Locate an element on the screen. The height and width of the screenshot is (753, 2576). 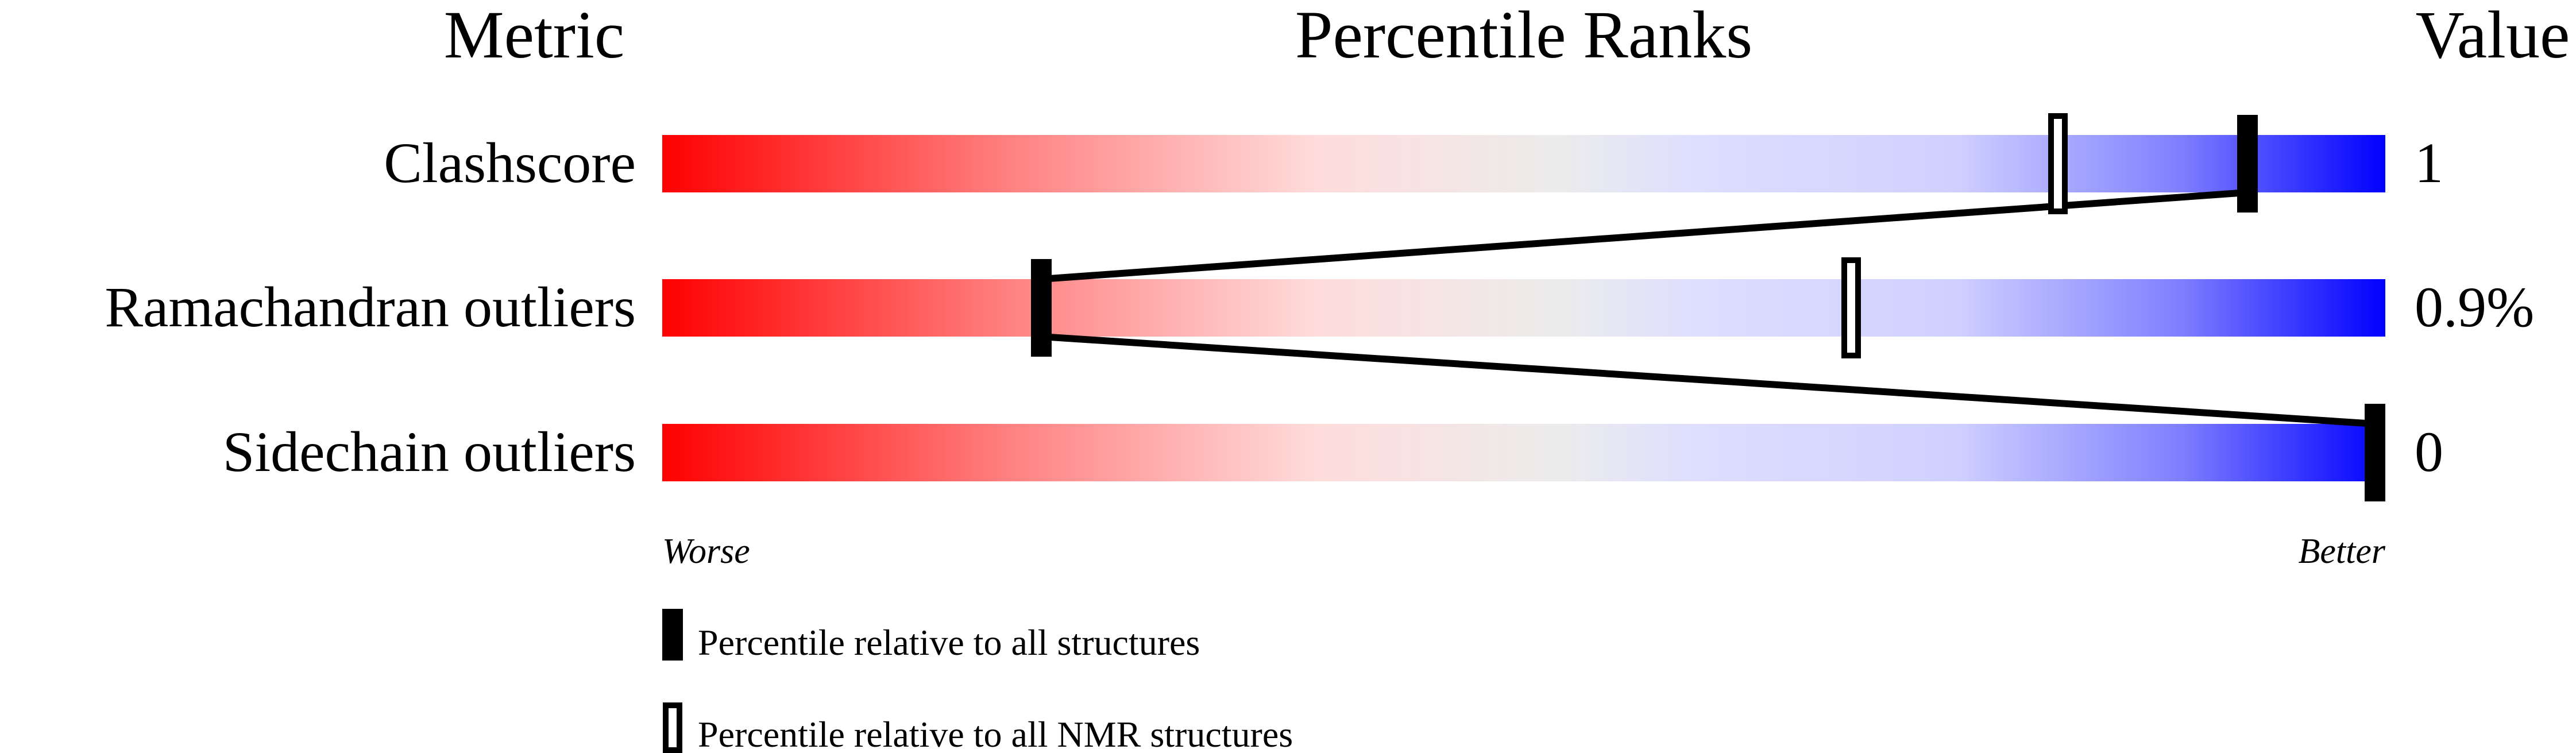
worse-label: Worse is located at coordinates (706, 551).